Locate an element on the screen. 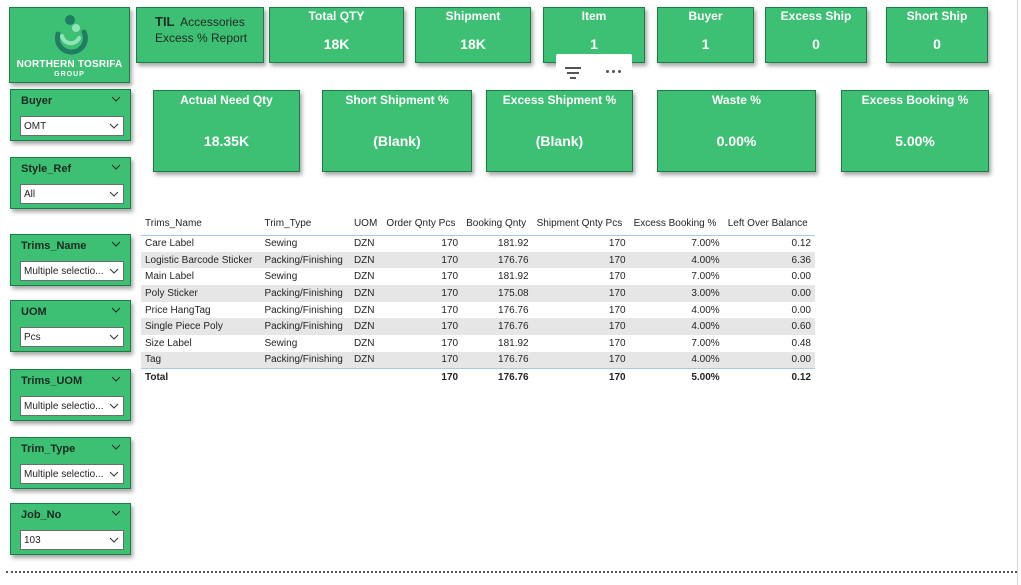 This screenshot has height=585, width=1021. slicer-style-ref: Style_Ref All is located at coordinates (70, 183).